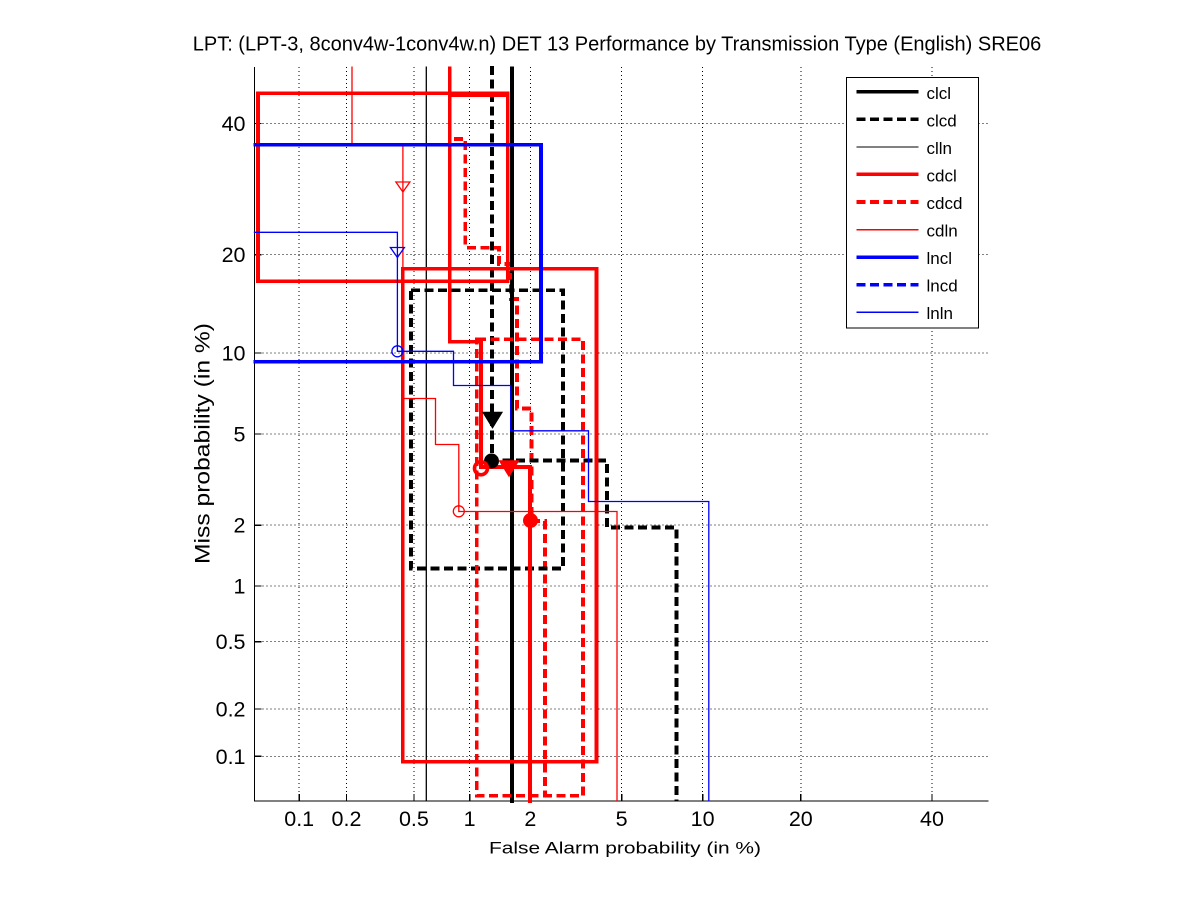  Describe the element at coordinates (625, 848) in the screenshot. I see `svg-text: False Alarm probability (in %)` at that location.